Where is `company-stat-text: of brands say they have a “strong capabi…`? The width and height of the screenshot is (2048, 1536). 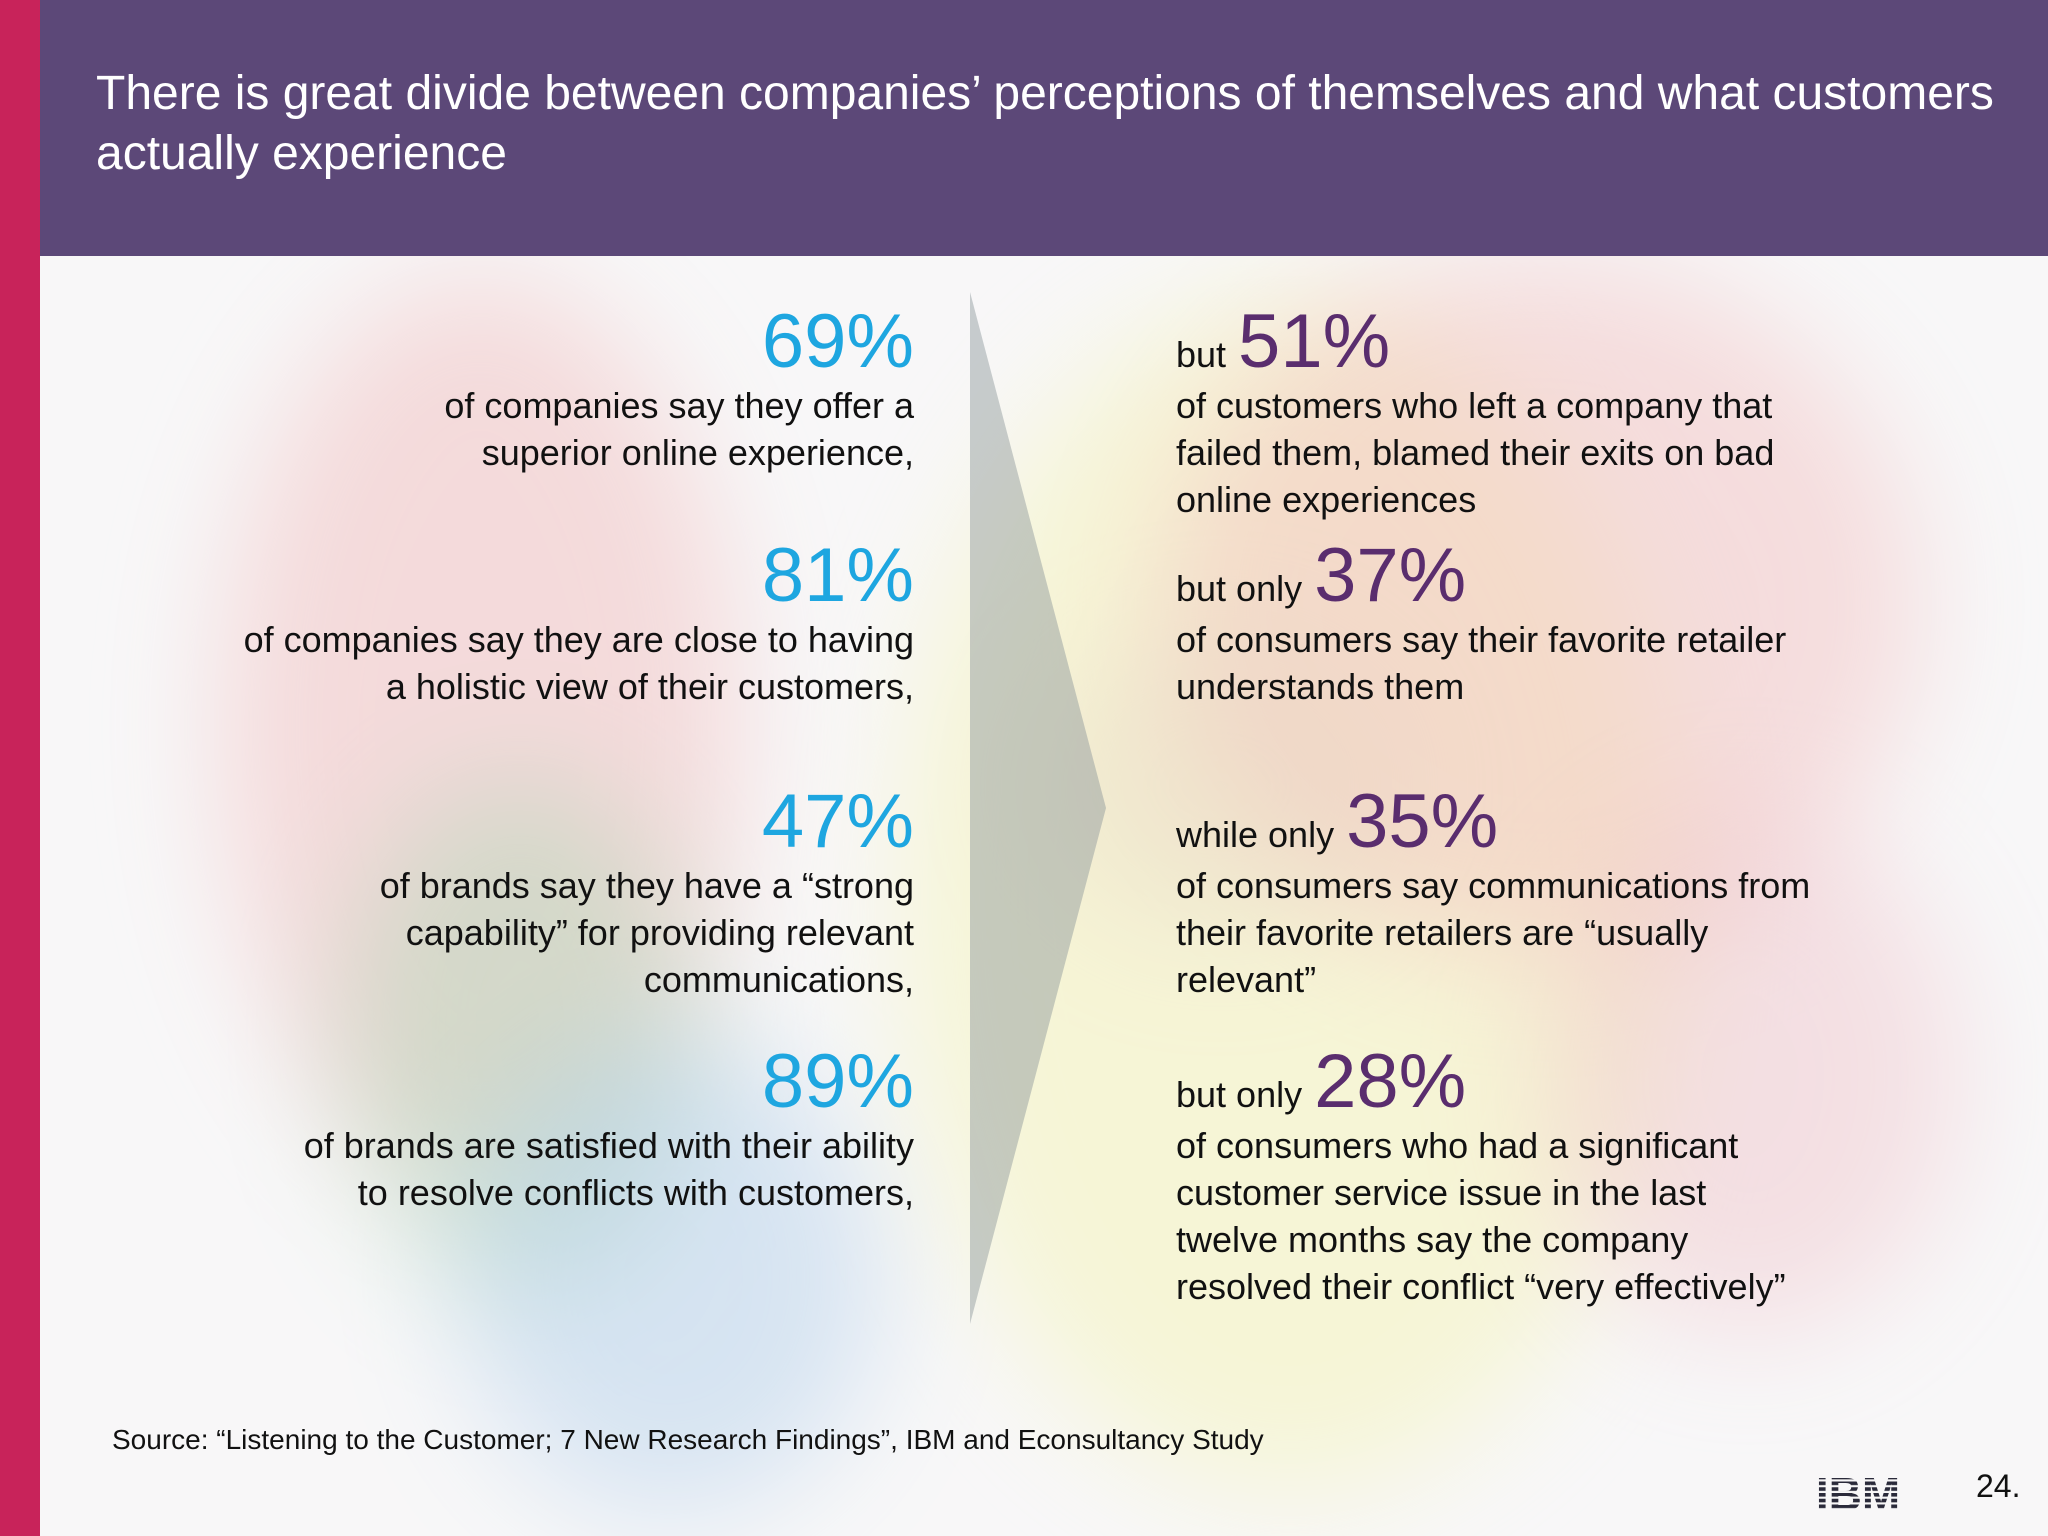 company-stat-text: of brands say they have a “strong capabi… is located at coordinates (646, 932).